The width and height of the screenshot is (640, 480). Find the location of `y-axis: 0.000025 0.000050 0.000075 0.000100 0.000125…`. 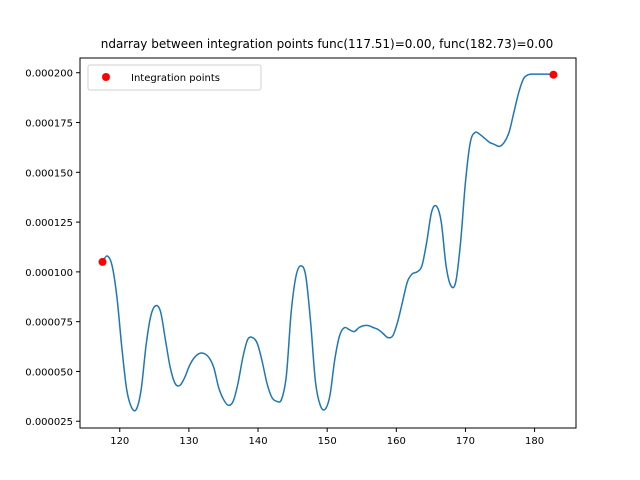

y-axis: 0.000025 0.000050 0.000075 0.000100 0.000125… is located at coordinates (52, 248).